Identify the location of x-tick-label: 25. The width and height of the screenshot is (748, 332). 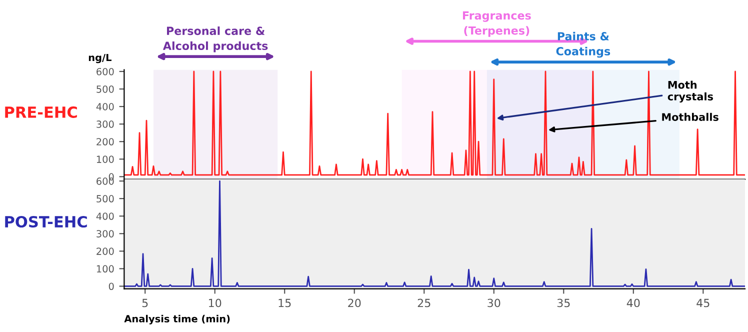
(424, 303).